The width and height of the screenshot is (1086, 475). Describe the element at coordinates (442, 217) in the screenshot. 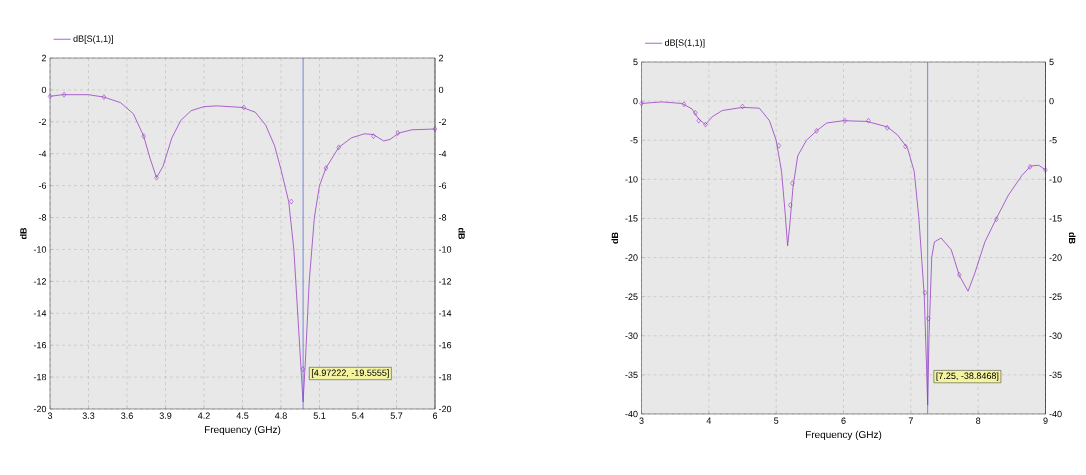

I see `y2-tick-label: -8` at that location.